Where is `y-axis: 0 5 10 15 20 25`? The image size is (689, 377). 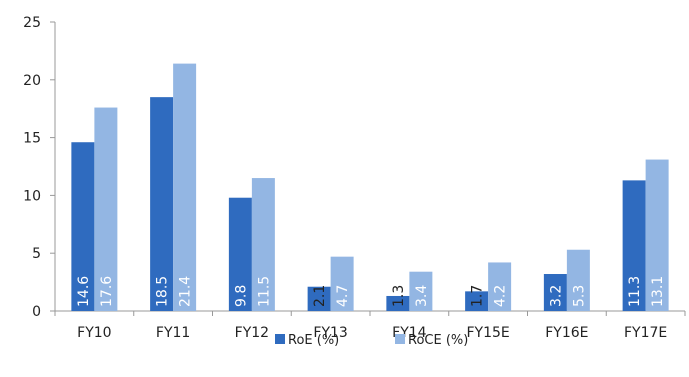
y-axis: 0 5 10 15 20 25 is located at coordinates (39, 167).